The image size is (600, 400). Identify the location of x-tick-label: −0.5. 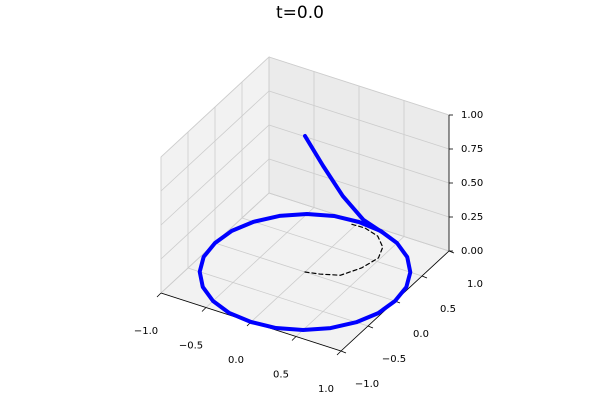
(191, 346).